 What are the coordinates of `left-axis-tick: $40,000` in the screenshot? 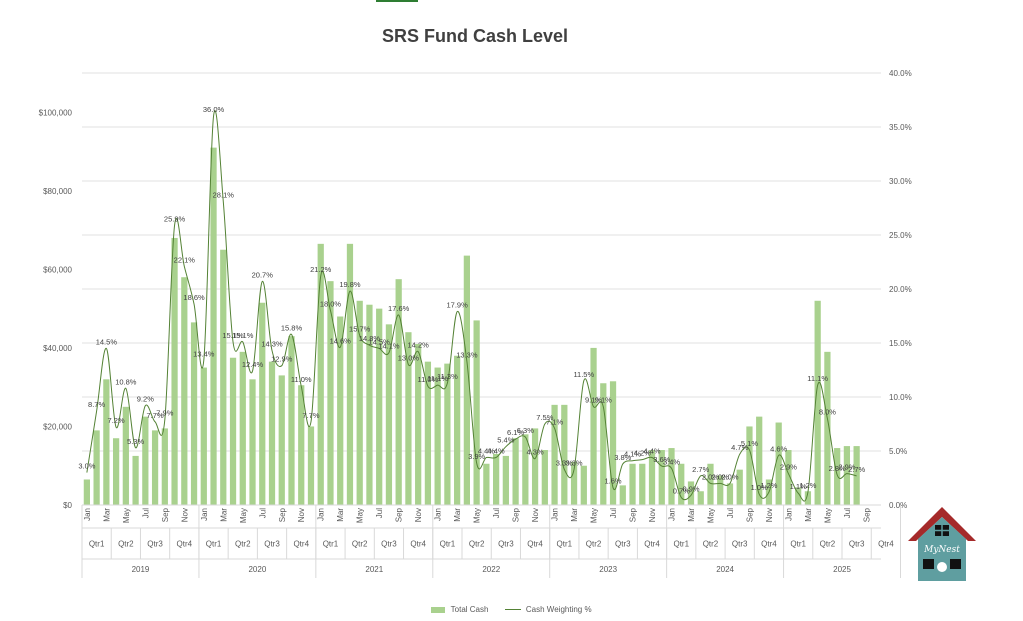 It's located at (57, 348).